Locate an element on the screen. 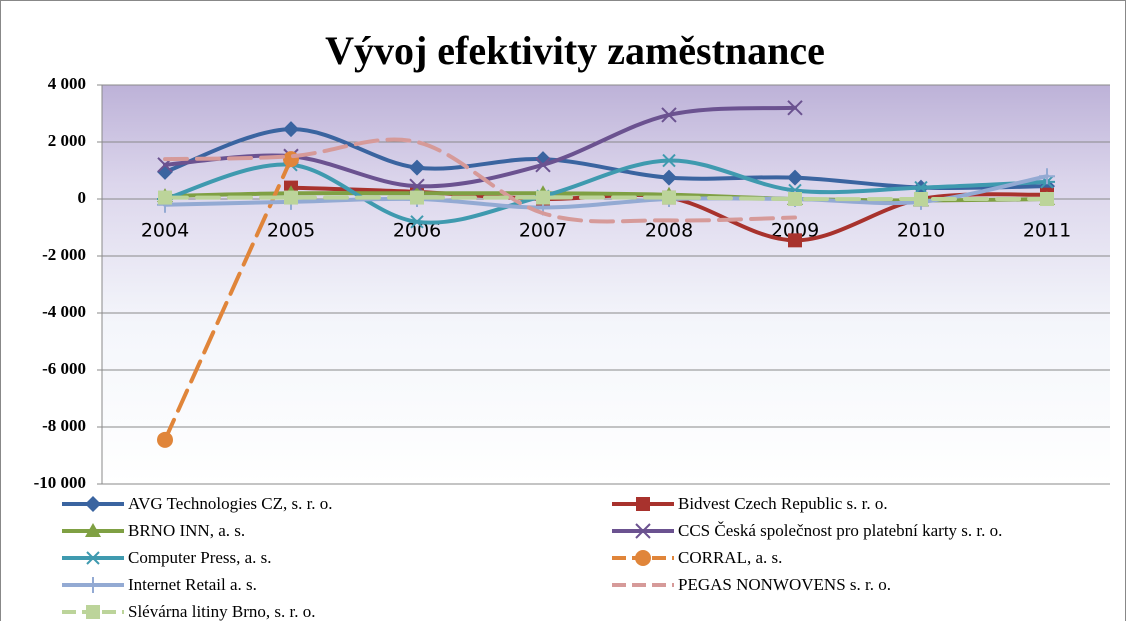 The height and width of the screenshot is (626, 1126). x-tick-label: 2008 is located at coordinates (669, 231).